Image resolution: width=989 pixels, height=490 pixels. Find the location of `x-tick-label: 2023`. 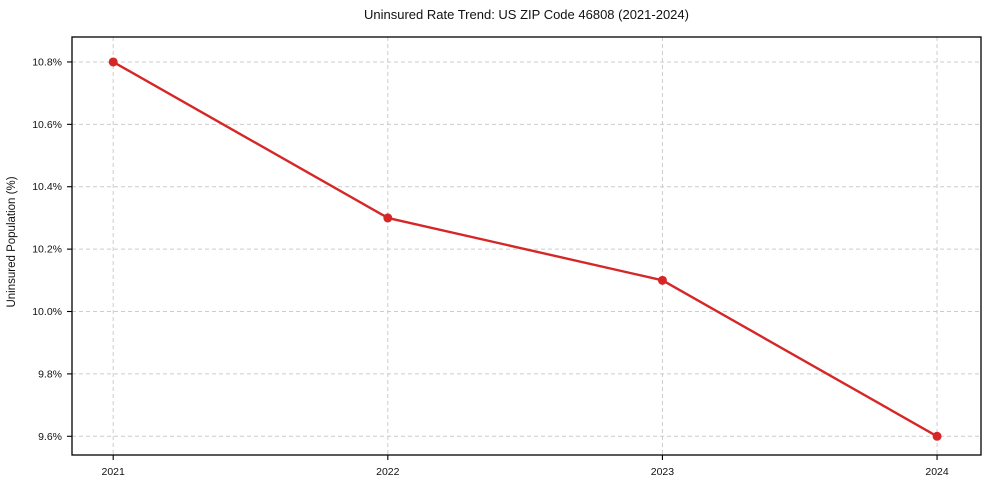

x-tick-label: 2023 is located at coordinates (663, 472).